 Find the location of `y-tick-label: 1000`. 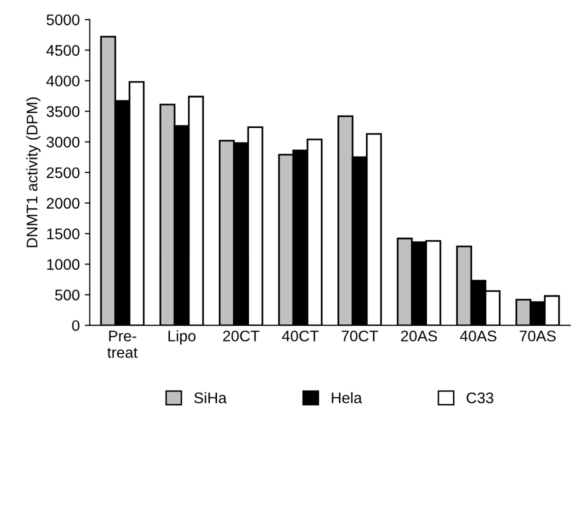

y-tick-label: 1000 is located at coordinates (63, 264).